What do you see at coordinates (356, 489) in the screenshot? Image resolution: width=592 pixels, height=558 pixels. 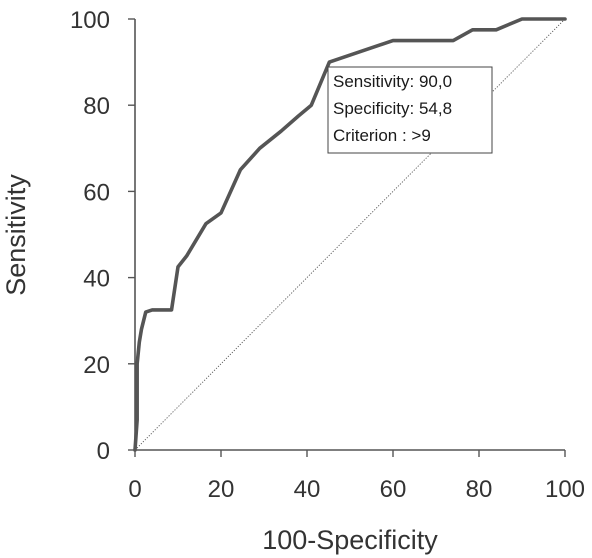 I see `x-tick-labels: 0 20 40 60 80 100` at bounding box center [356, 489].